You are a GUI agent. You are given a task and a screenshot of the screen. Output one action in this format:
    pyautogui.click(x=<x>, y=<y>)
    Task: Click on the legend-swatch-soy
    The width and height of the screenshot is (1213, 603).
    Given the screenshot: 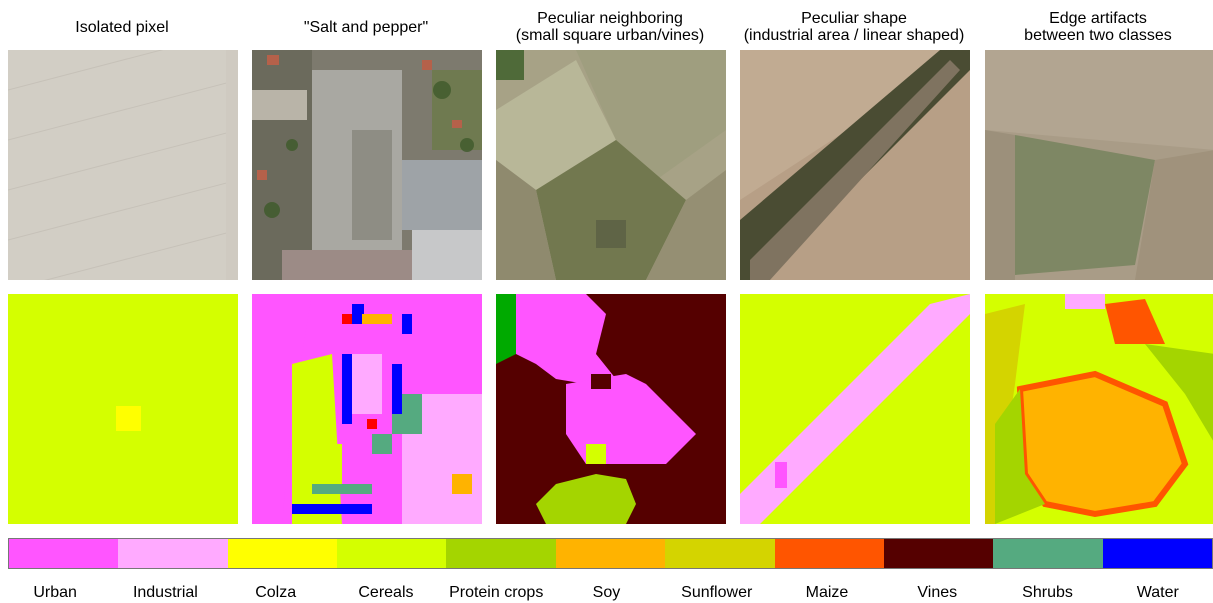 What is the action you would take?
    pyautogui.click(x=610, y=553)
    